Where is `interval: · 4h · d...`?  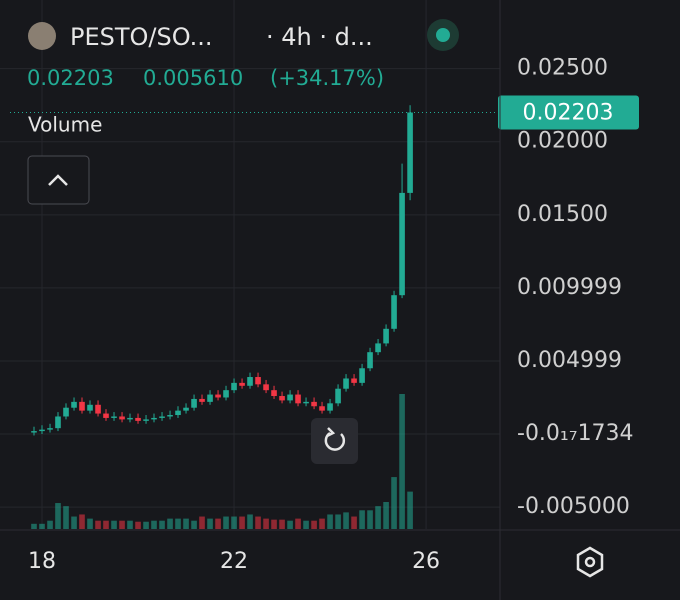
interval: · 4h · d... is located at coordinates (319, 37).